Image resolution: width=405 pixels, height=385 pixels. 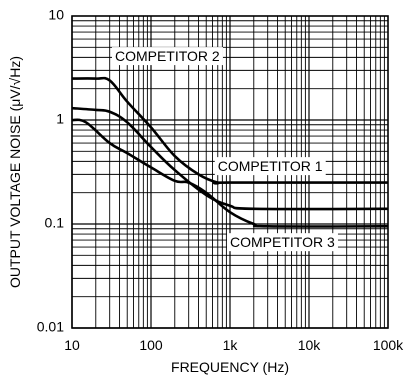 I want to click on x-tick-labels: 10 100 1k 10k 100k, so click(x=234, y=345).